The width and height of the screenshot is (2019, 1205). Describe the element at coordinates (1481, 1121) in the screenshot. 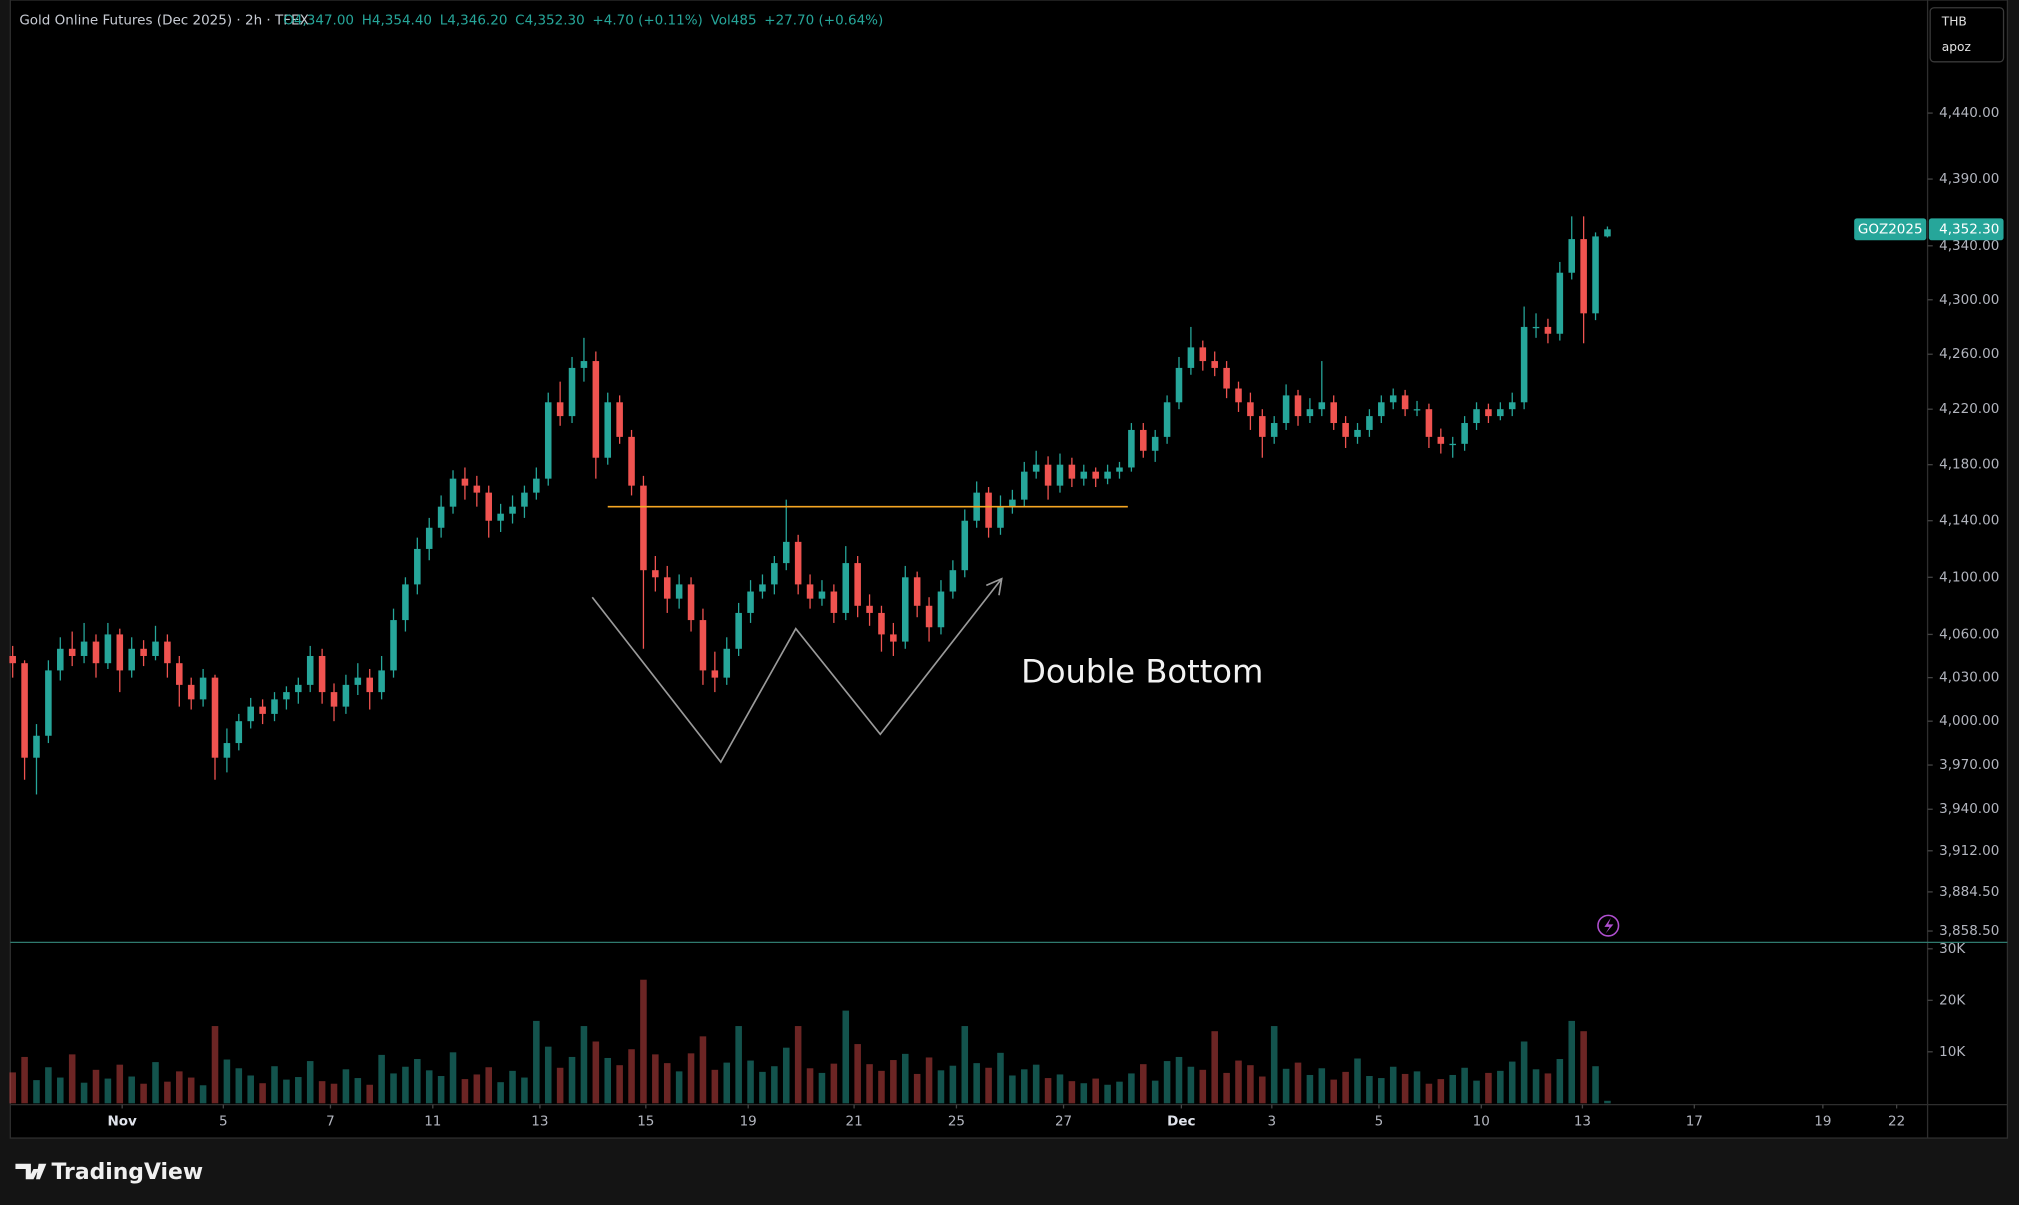

I see `x-tick-label: 10` at that location.